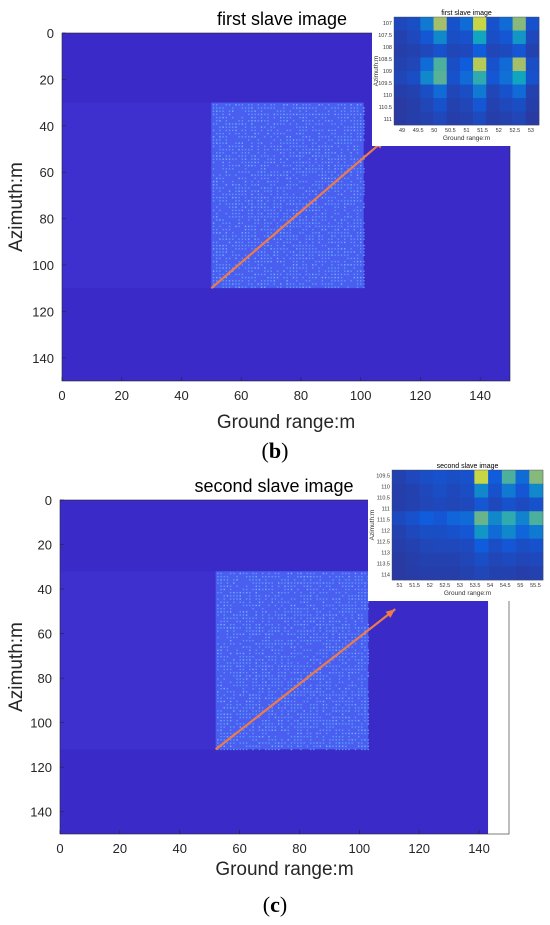 This screenshot has height=925, width=550. Describe the element at coordinates (505, 586) in the screenshot. I see `inset-x-tick-label: 54.5` at that location.